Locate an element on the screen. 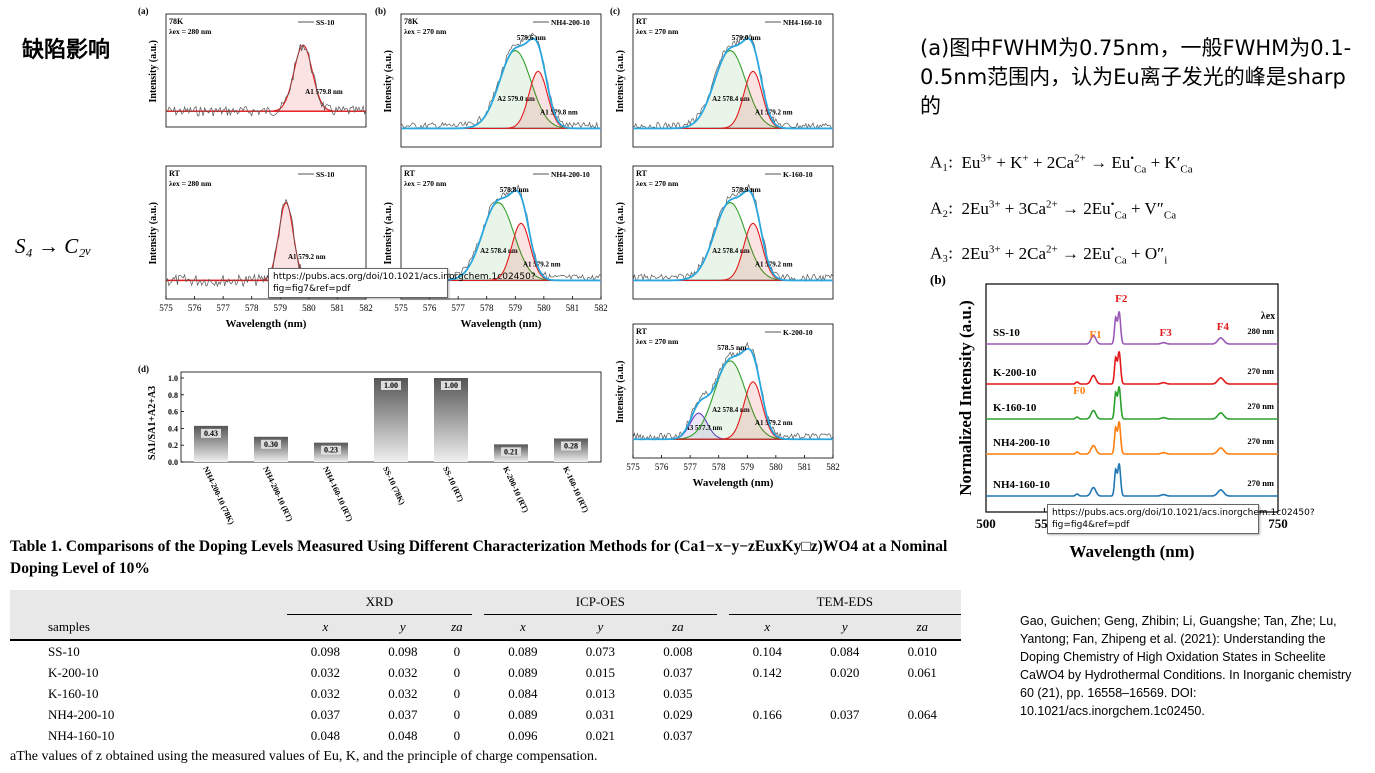 This screenshot has width=1375, height=773. table-row: K-160-10 0.032 0.032 0 0.084 0.013 0.035 is located at coordinates (485, 693).